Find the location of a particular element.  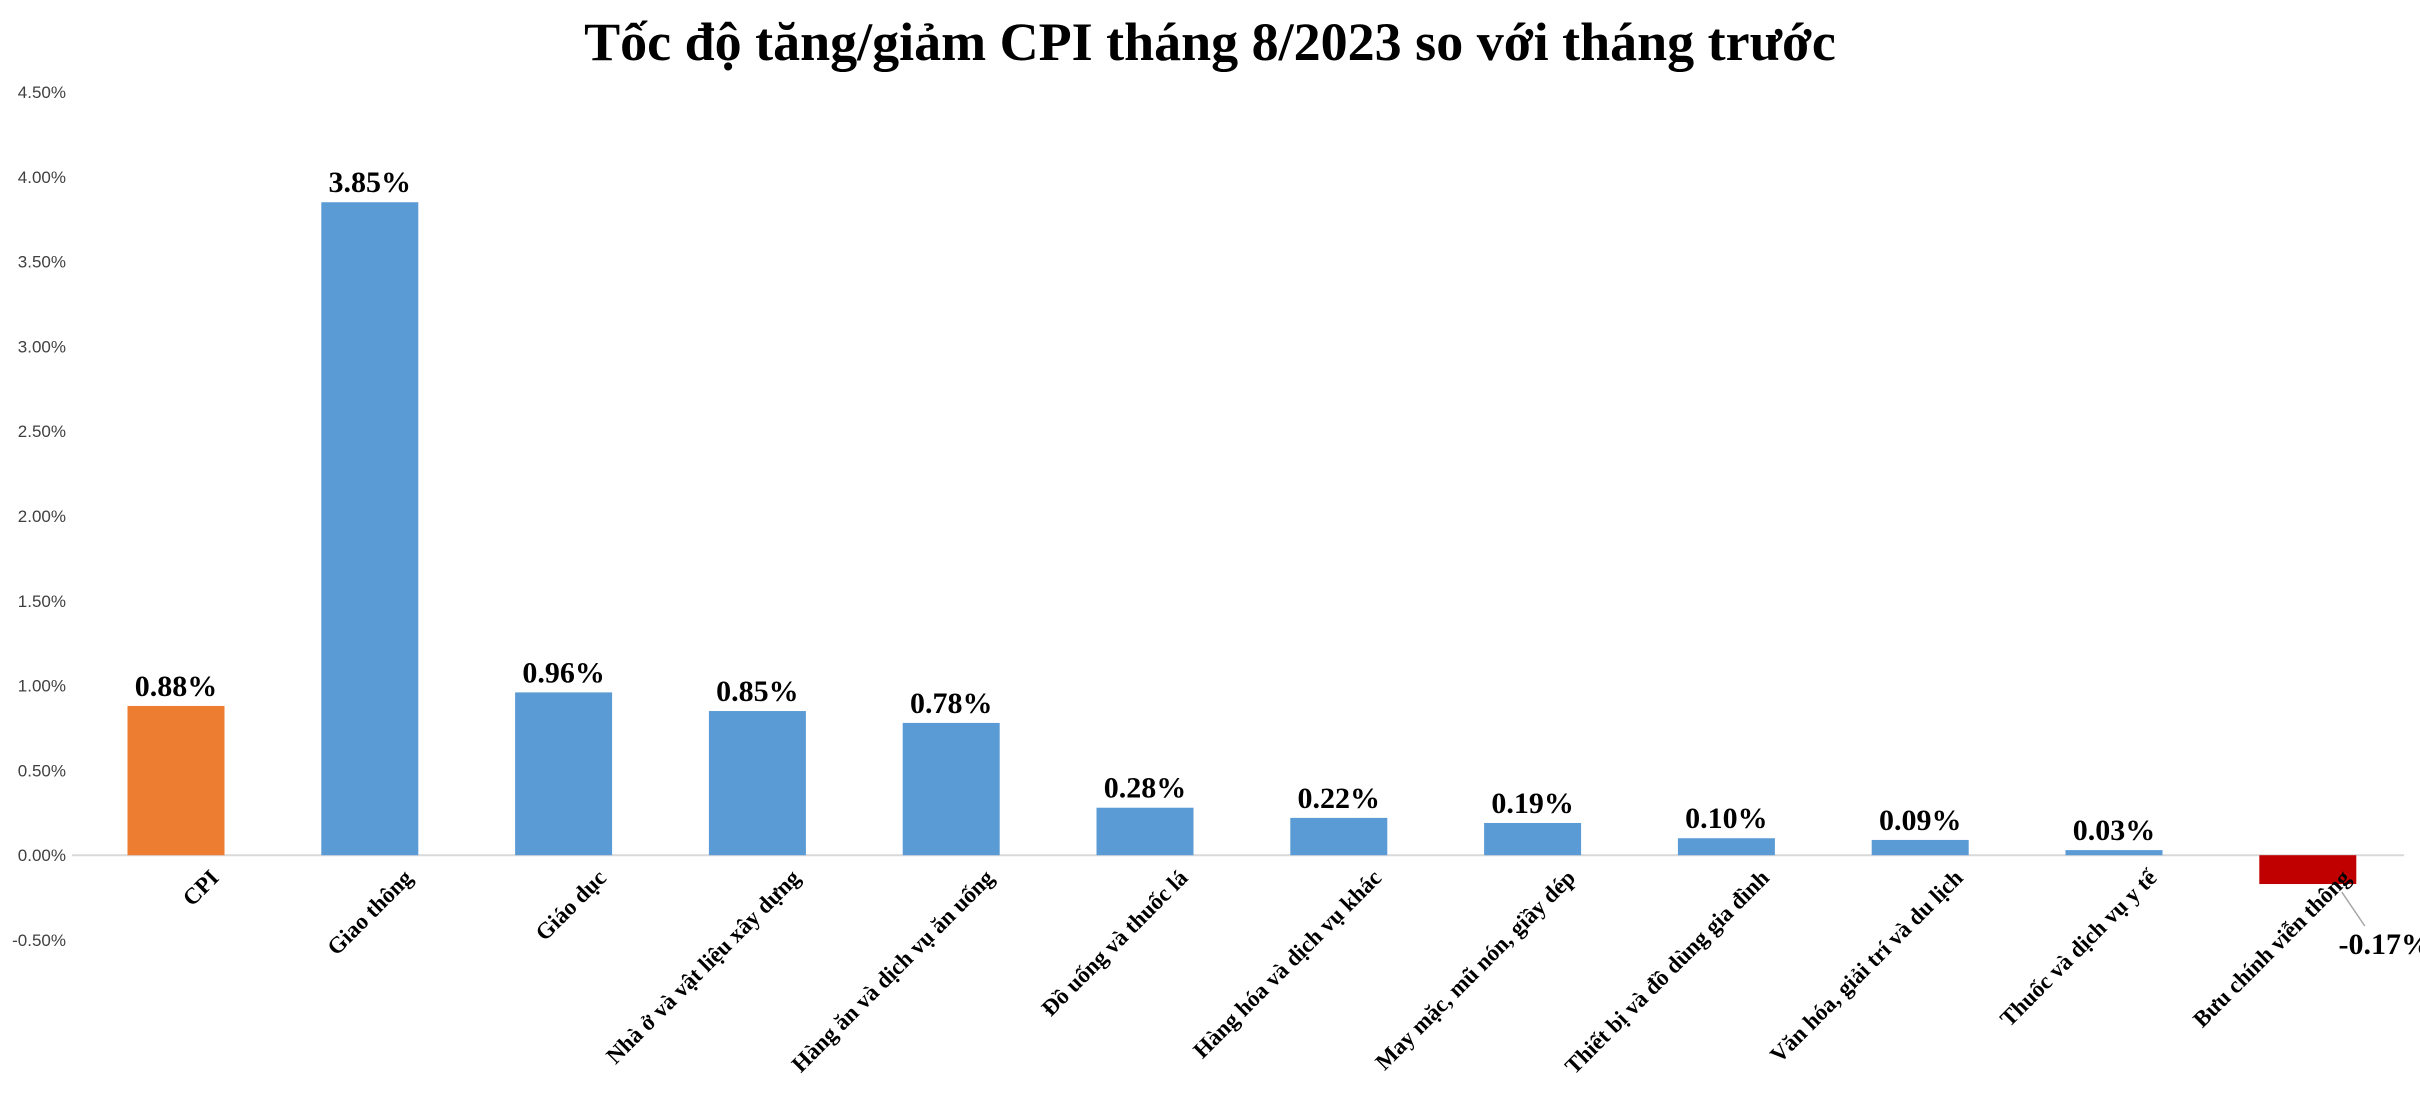

data-label: 0.96% is located at coordinates (563, 672).